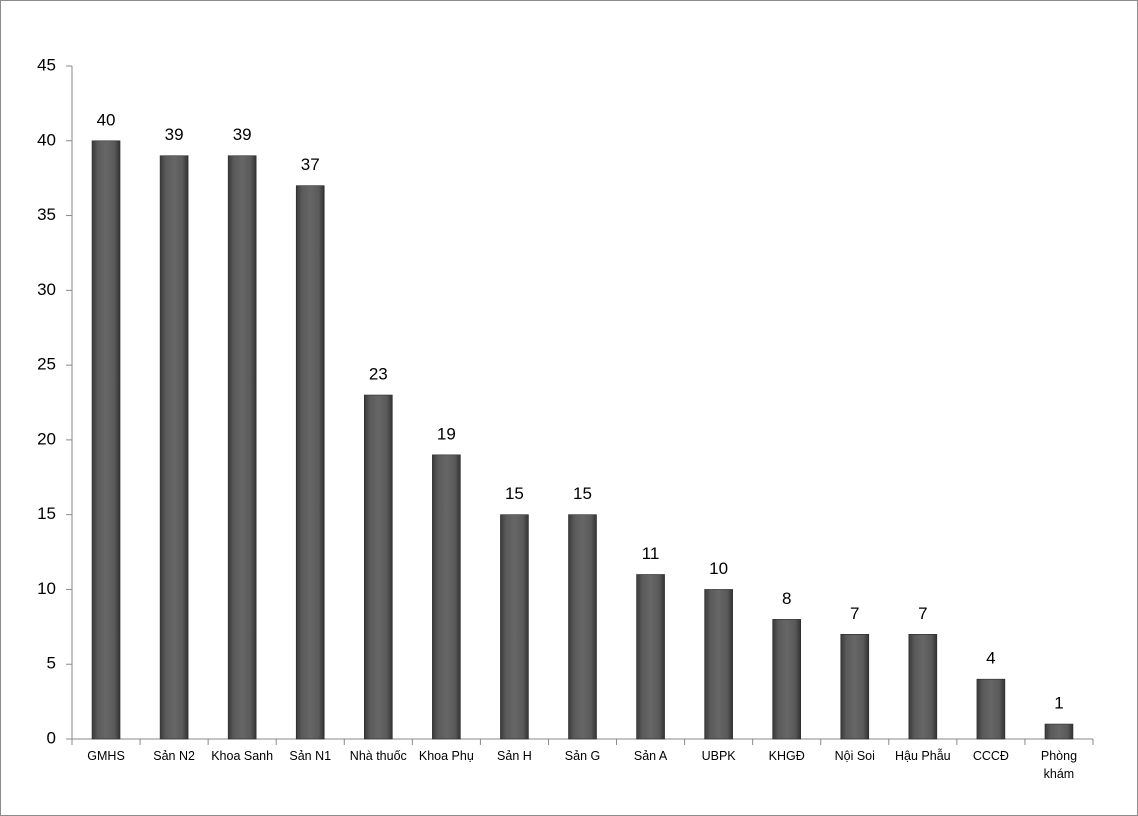 This screenshot has height=816, width=1138. What do you see at coordinates (46, 513) in the screenshot?
I see `y-tick-label: 15` at bounding box center [46, 513].